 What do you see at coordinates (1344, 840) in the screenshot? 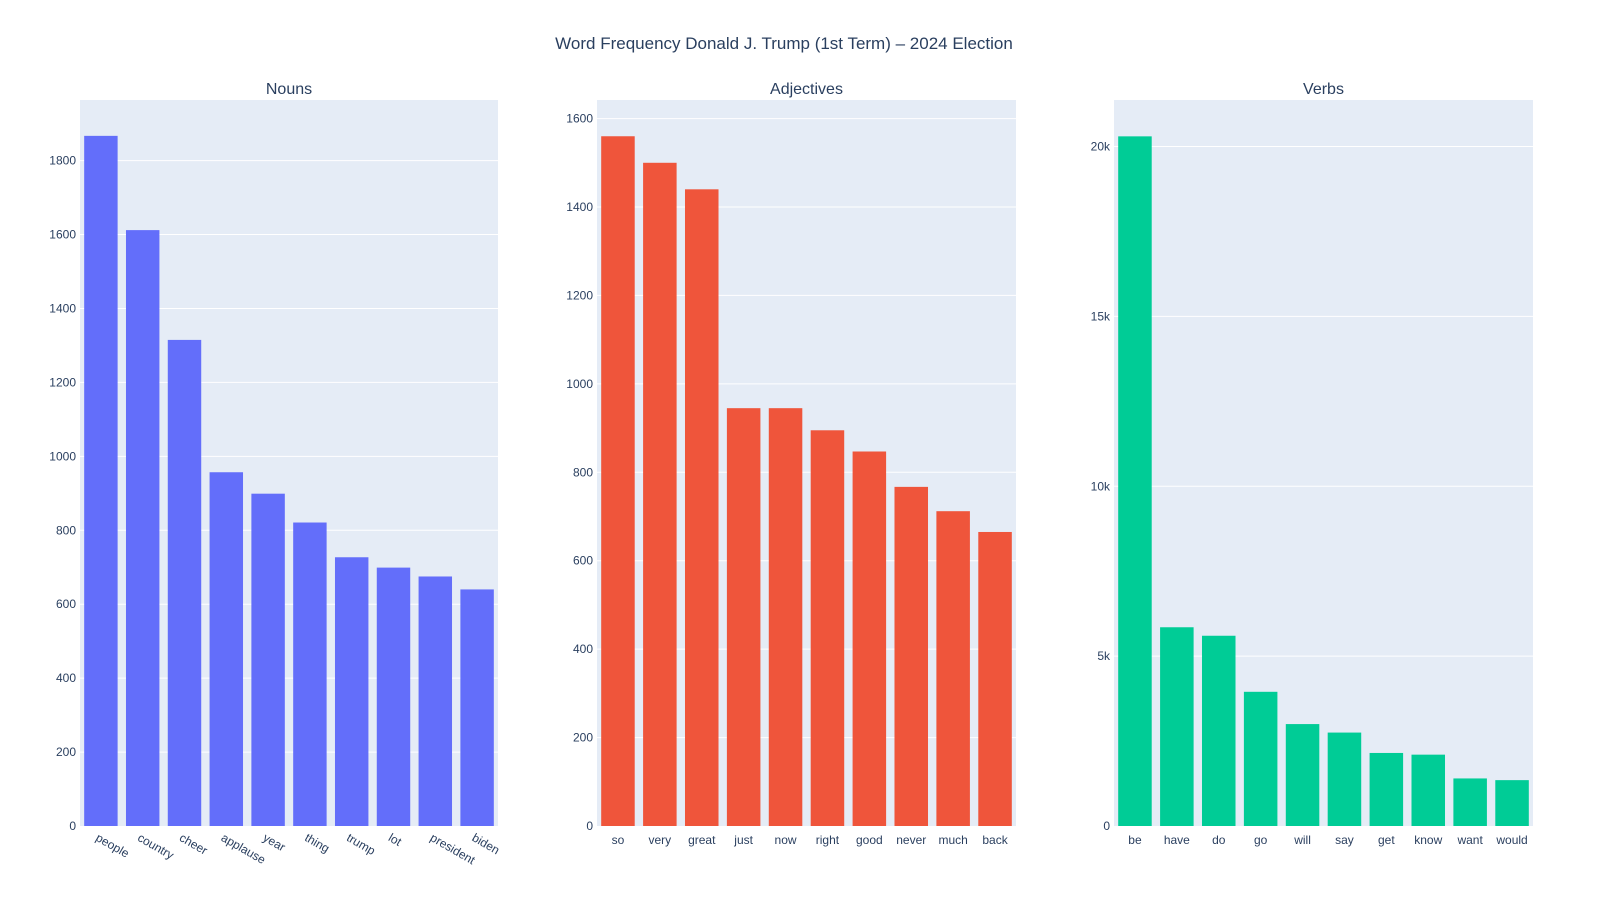
I see `x-tick-label: say` at bounding box center [1344, 840].